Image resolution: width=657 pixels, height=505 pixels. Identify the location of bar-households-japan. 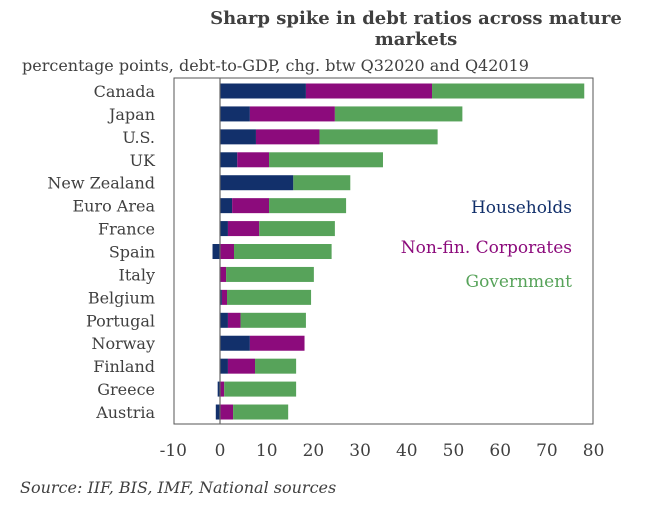
(235, 114).